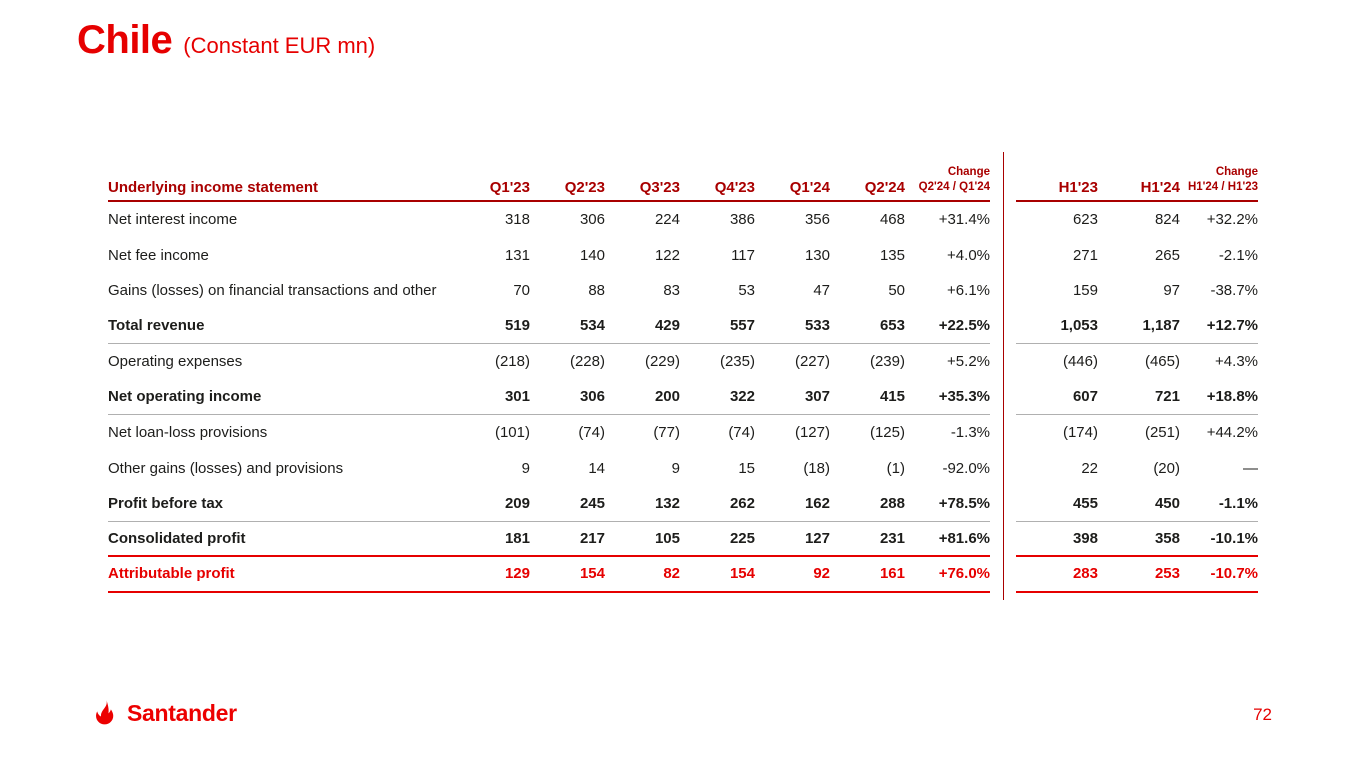  I want to click on cell-q1-24: 127, so click(817, 538).